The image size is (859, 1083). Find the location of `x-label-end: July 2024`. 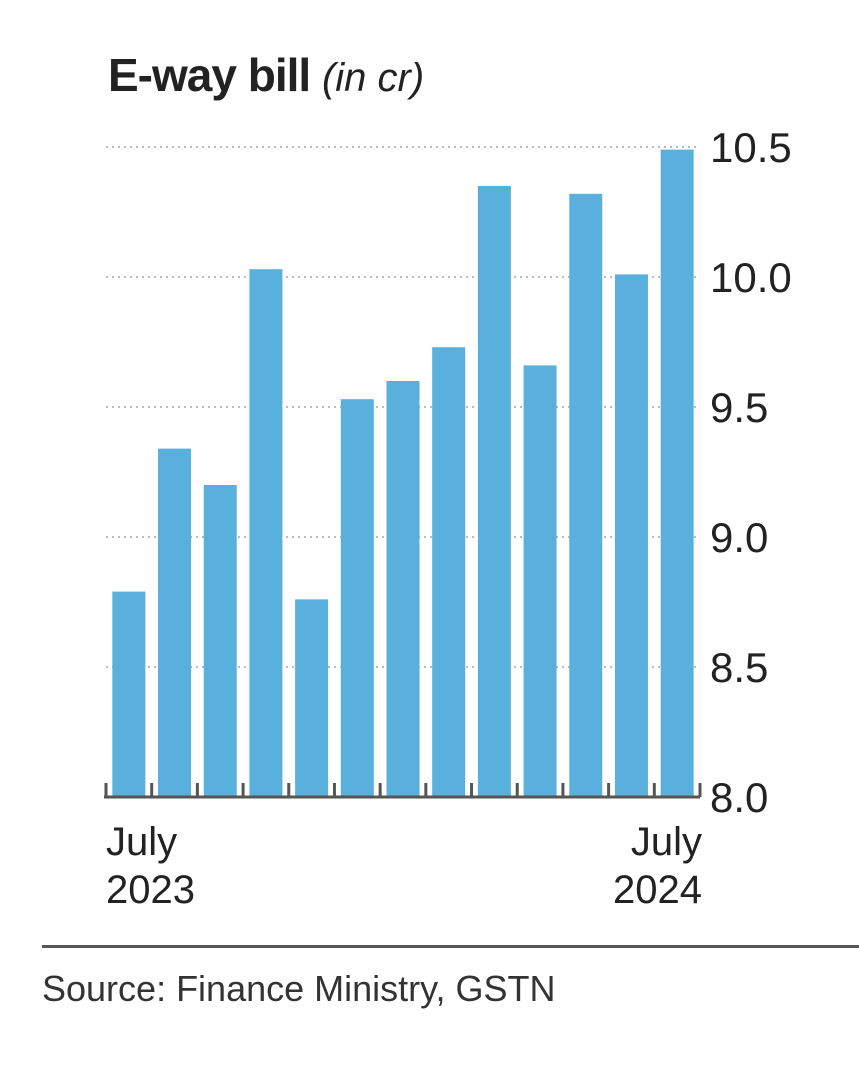

x-label-end: July 2024 is located at coordinates (653, 866).